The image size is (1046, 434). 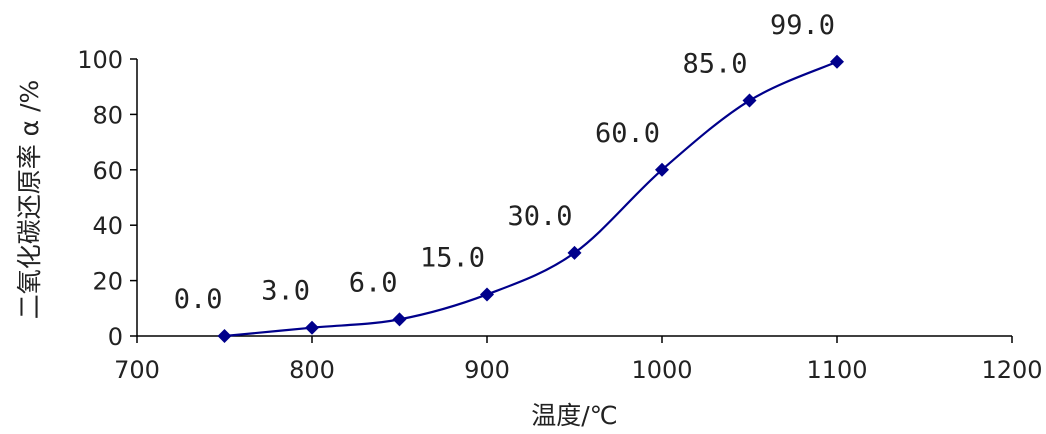 What do you see at coordinates (100, 60) in the screenshot?
I see `y-tick-label: 100` at bounding box center [100, 60].